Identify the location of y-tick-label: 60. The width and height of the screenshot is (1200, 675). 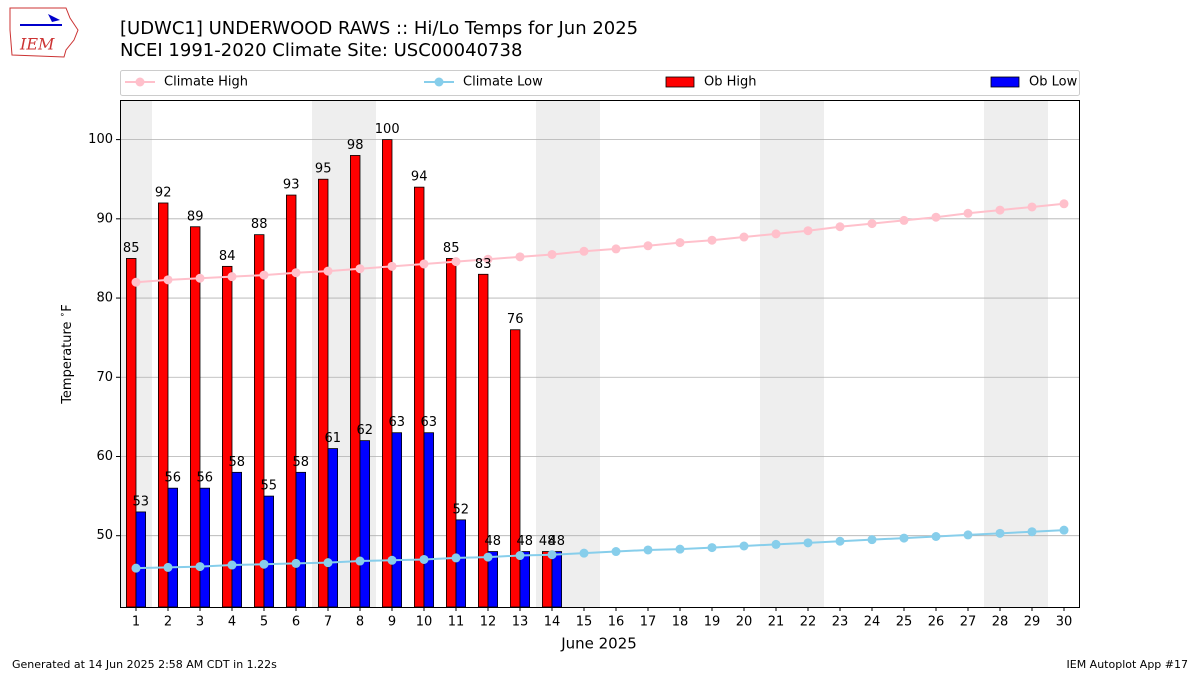
(104, 456).